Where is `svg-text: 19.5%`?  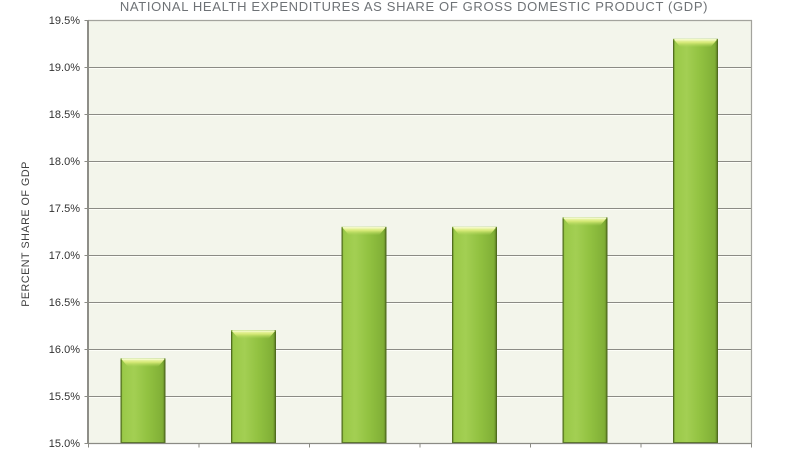
svg-text: 19.5% is located at coordinates (64, 21).